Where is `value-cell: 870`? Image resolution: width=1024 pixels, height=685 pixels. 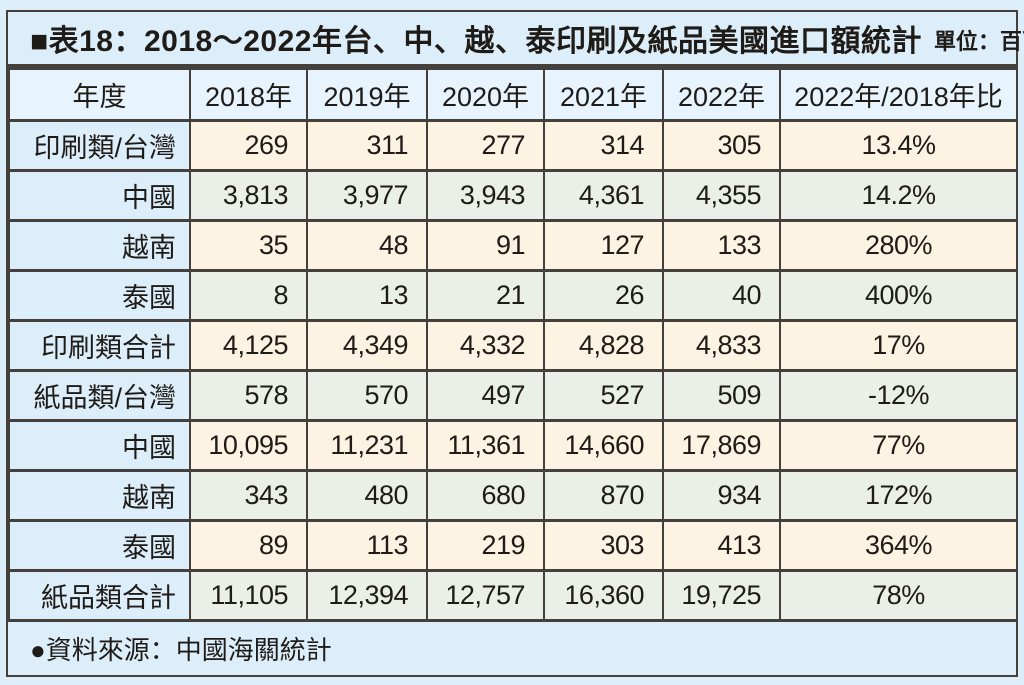
value-cell: 870 is located at coordinates (603, 495).